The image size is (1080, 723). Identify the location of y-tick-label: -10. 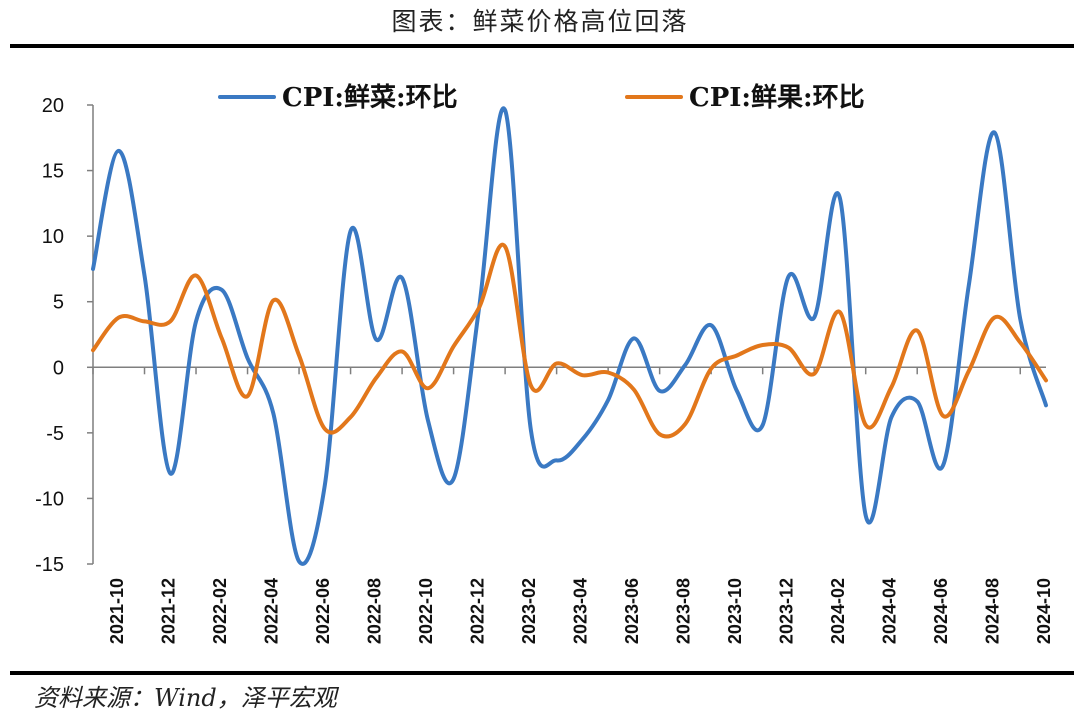
(49, 499).